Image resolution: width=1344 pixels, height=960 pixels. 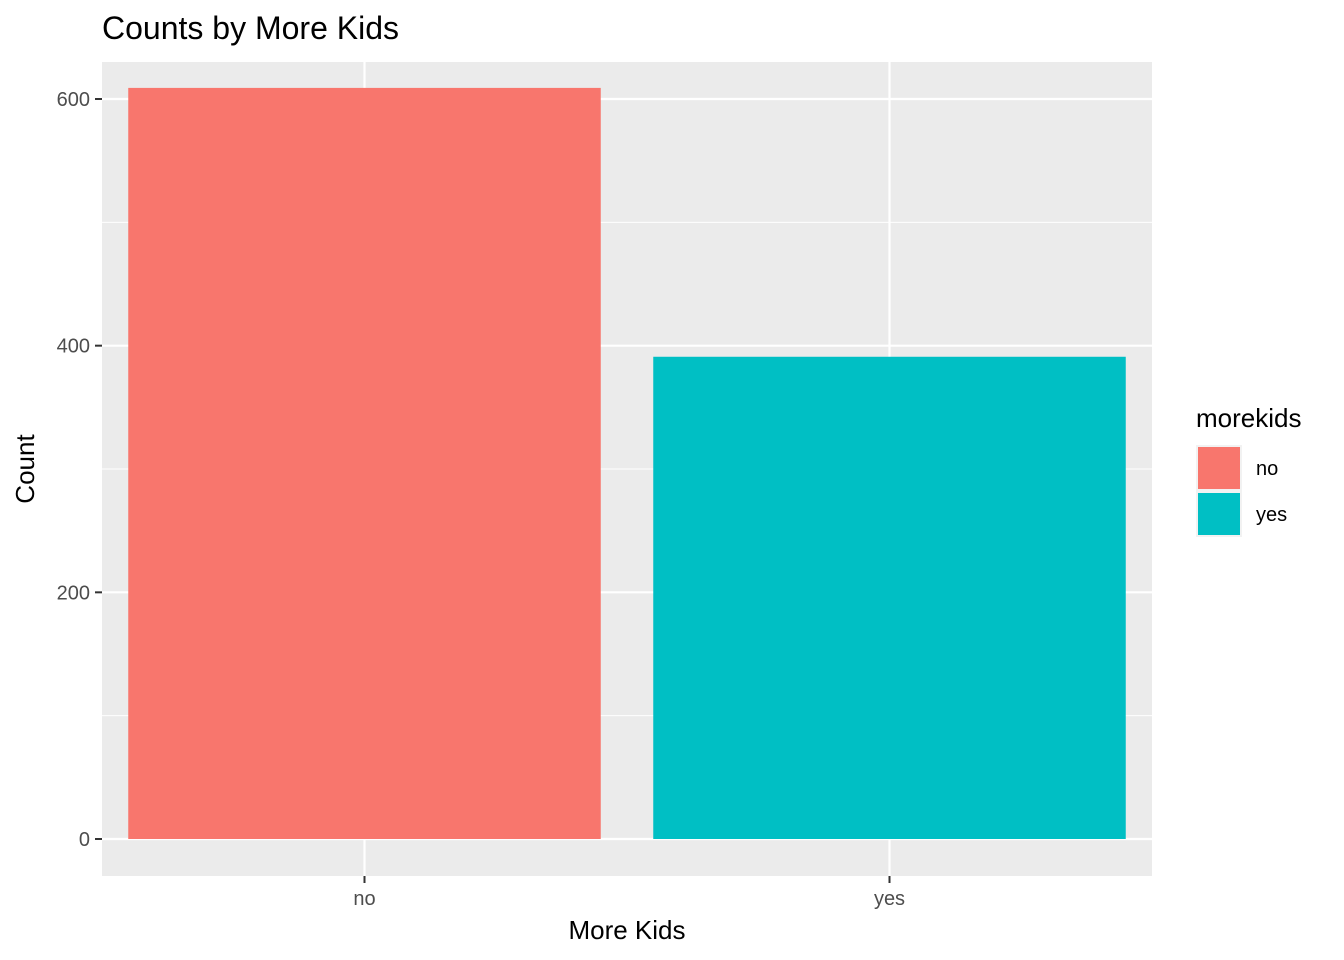 What do you see at coordinates (73, 347) in the screenshot?
I see `y-tick-label: 400` at bounding box center [73, 347].